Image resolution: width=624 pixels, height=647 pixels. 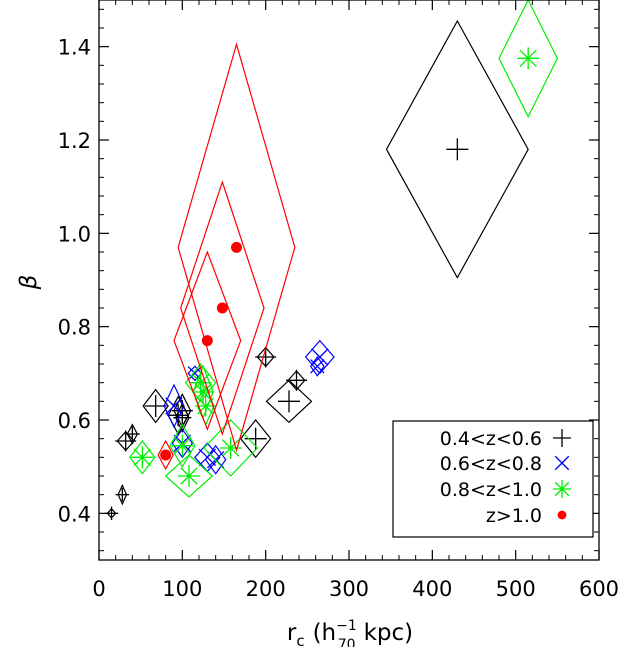 What do you see at coordinates (346, 626) in the screenshot?
I see `x-axis-units-sup: −1` at bounding box center [346, 626].